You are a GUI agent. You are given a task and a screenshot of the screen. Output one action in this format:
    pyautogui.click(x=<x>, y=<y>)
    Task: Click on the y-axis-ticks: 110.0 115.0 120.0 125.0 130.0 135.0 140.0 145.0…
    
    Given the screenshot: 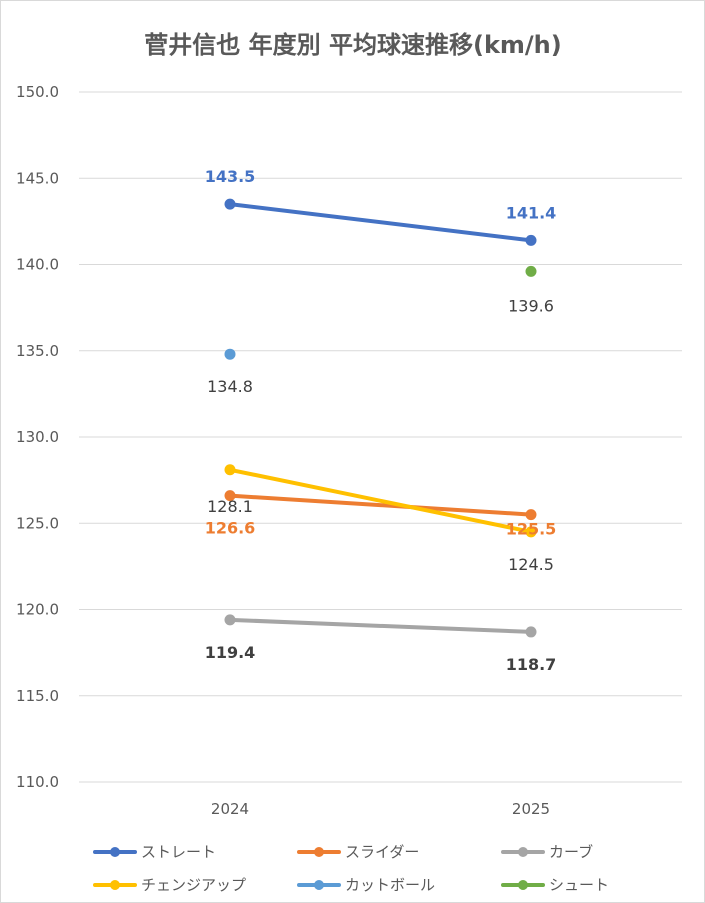 What is the action you would take?
    pyautogui.click(x=37, y=437)
    